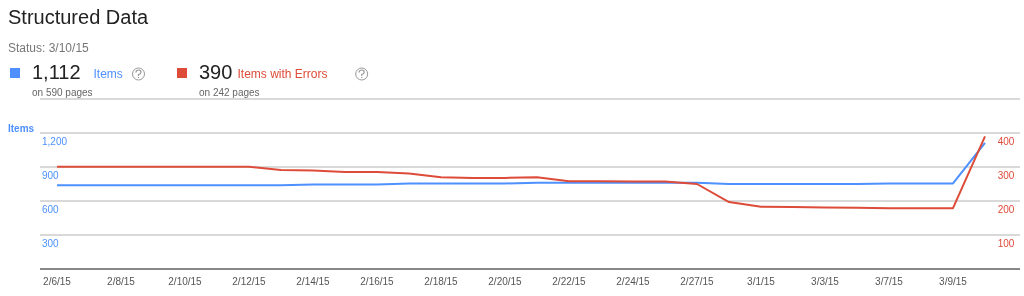 The image size is (1024, 296). What do you see at coordinates (51, 243) in the screenshot?
I see `y-tick-label: 300` at bounding box center [51, 243].